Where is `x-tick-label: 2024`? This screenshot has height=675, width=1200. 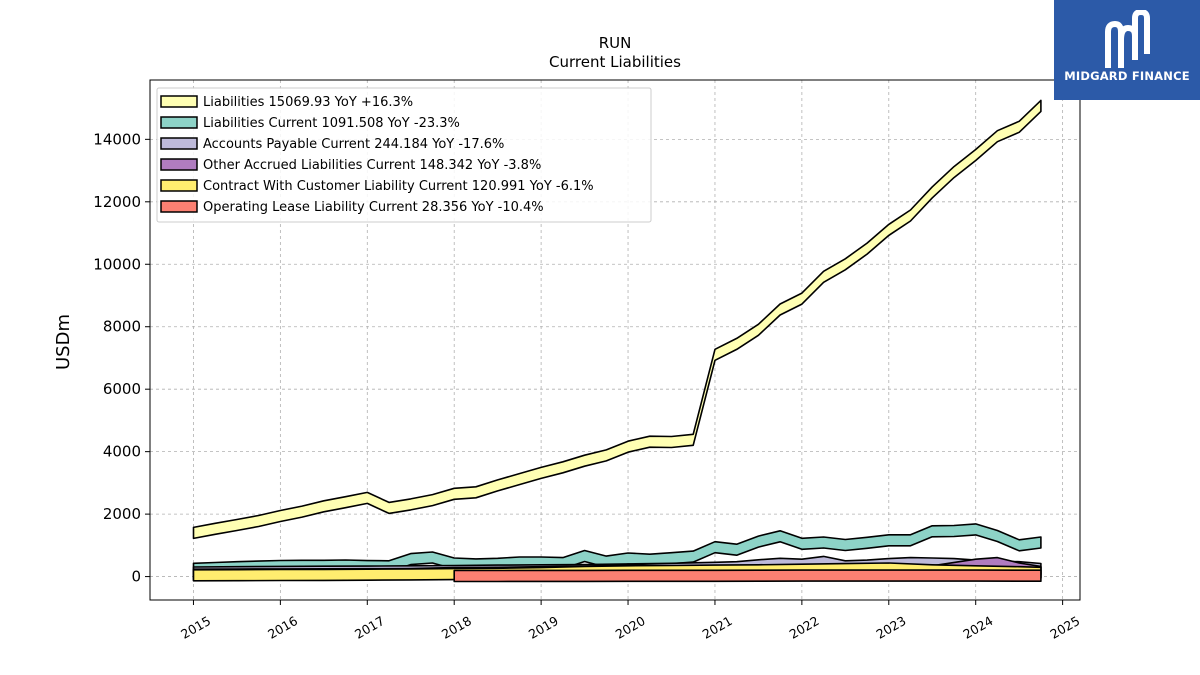 x-tick-label: 2024 is located at coordinates (977, 627).